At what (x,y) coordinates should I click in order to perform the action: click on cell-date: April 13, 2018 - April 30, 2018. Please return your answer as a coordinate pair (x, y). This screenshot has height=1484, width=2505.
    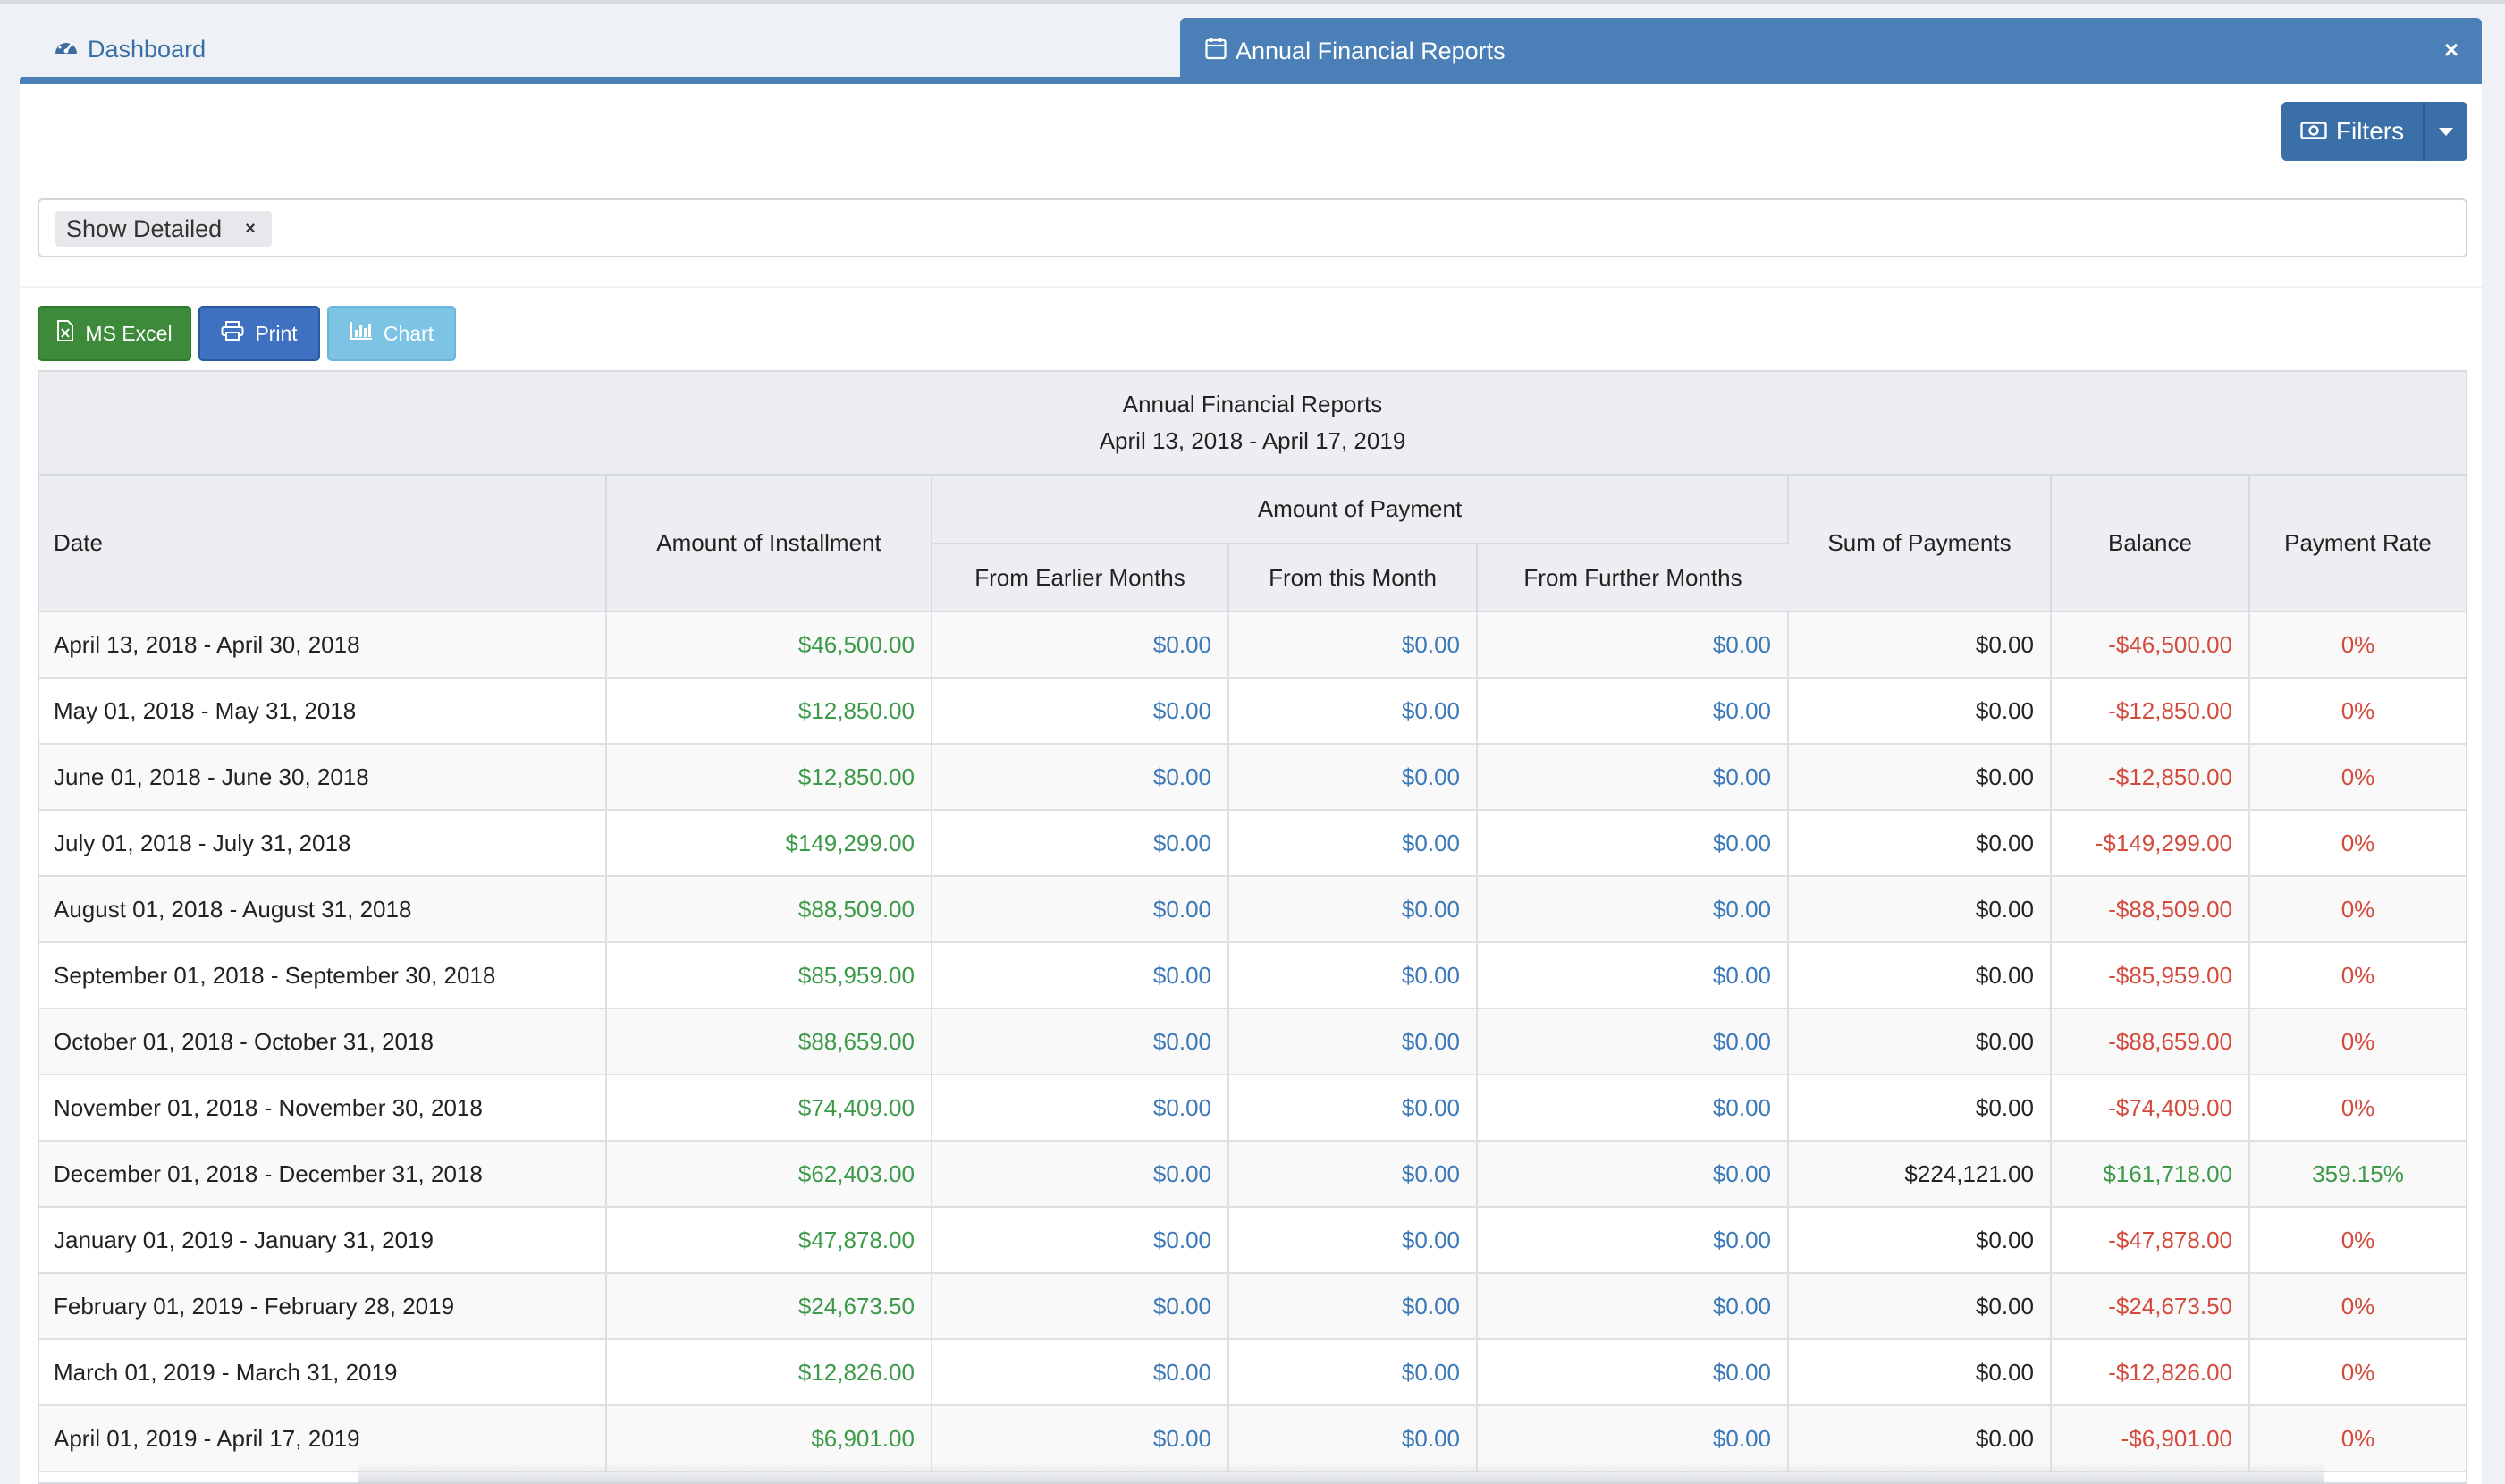
    Looking at the image, I should click on (323, 645).